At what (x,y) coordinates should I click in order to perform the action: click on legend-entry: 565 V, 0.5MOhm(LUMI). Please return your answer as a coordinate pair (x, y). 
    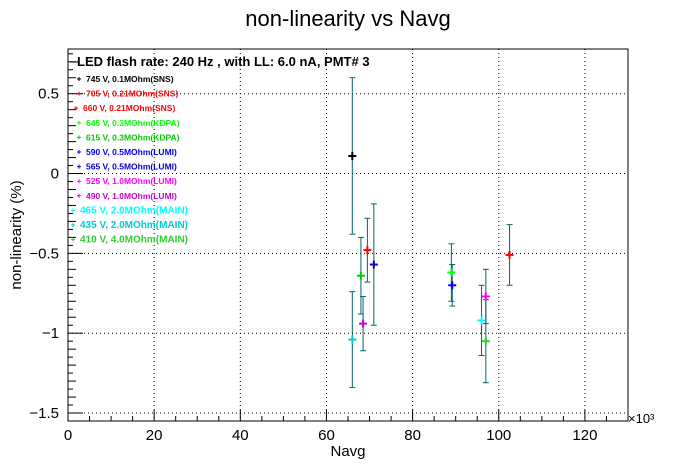
    Looking at the image, I should click on (127, 167).